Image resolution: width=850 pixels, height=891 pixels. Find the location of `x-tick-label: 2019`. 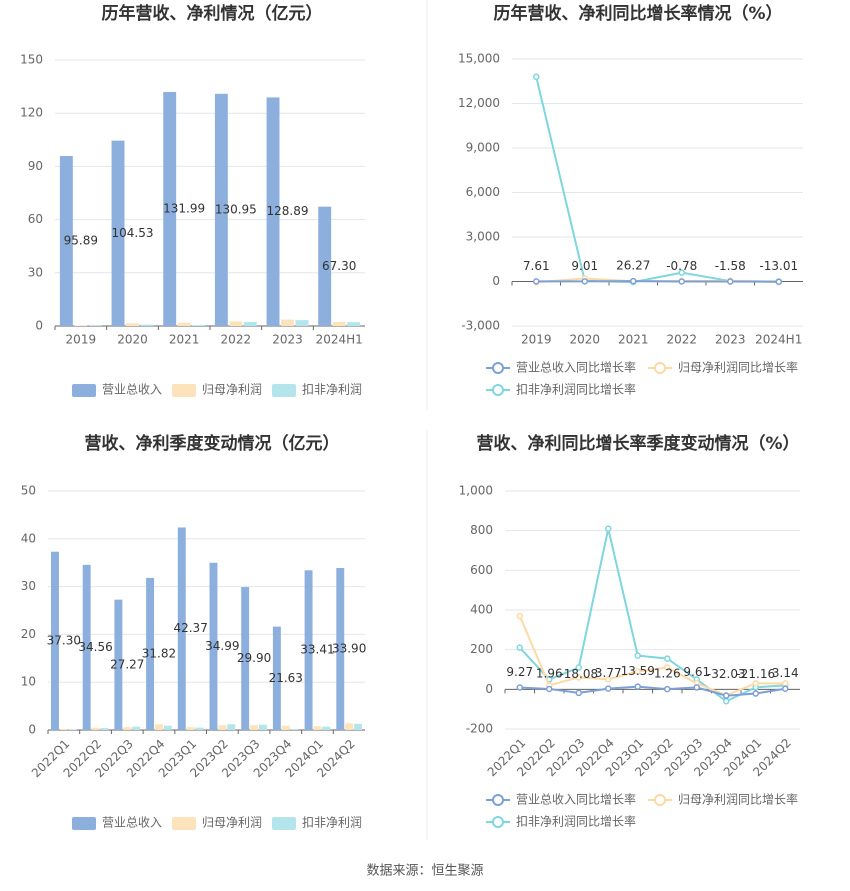

x-tick-label: 2019 is located at coordinates (536, 340).